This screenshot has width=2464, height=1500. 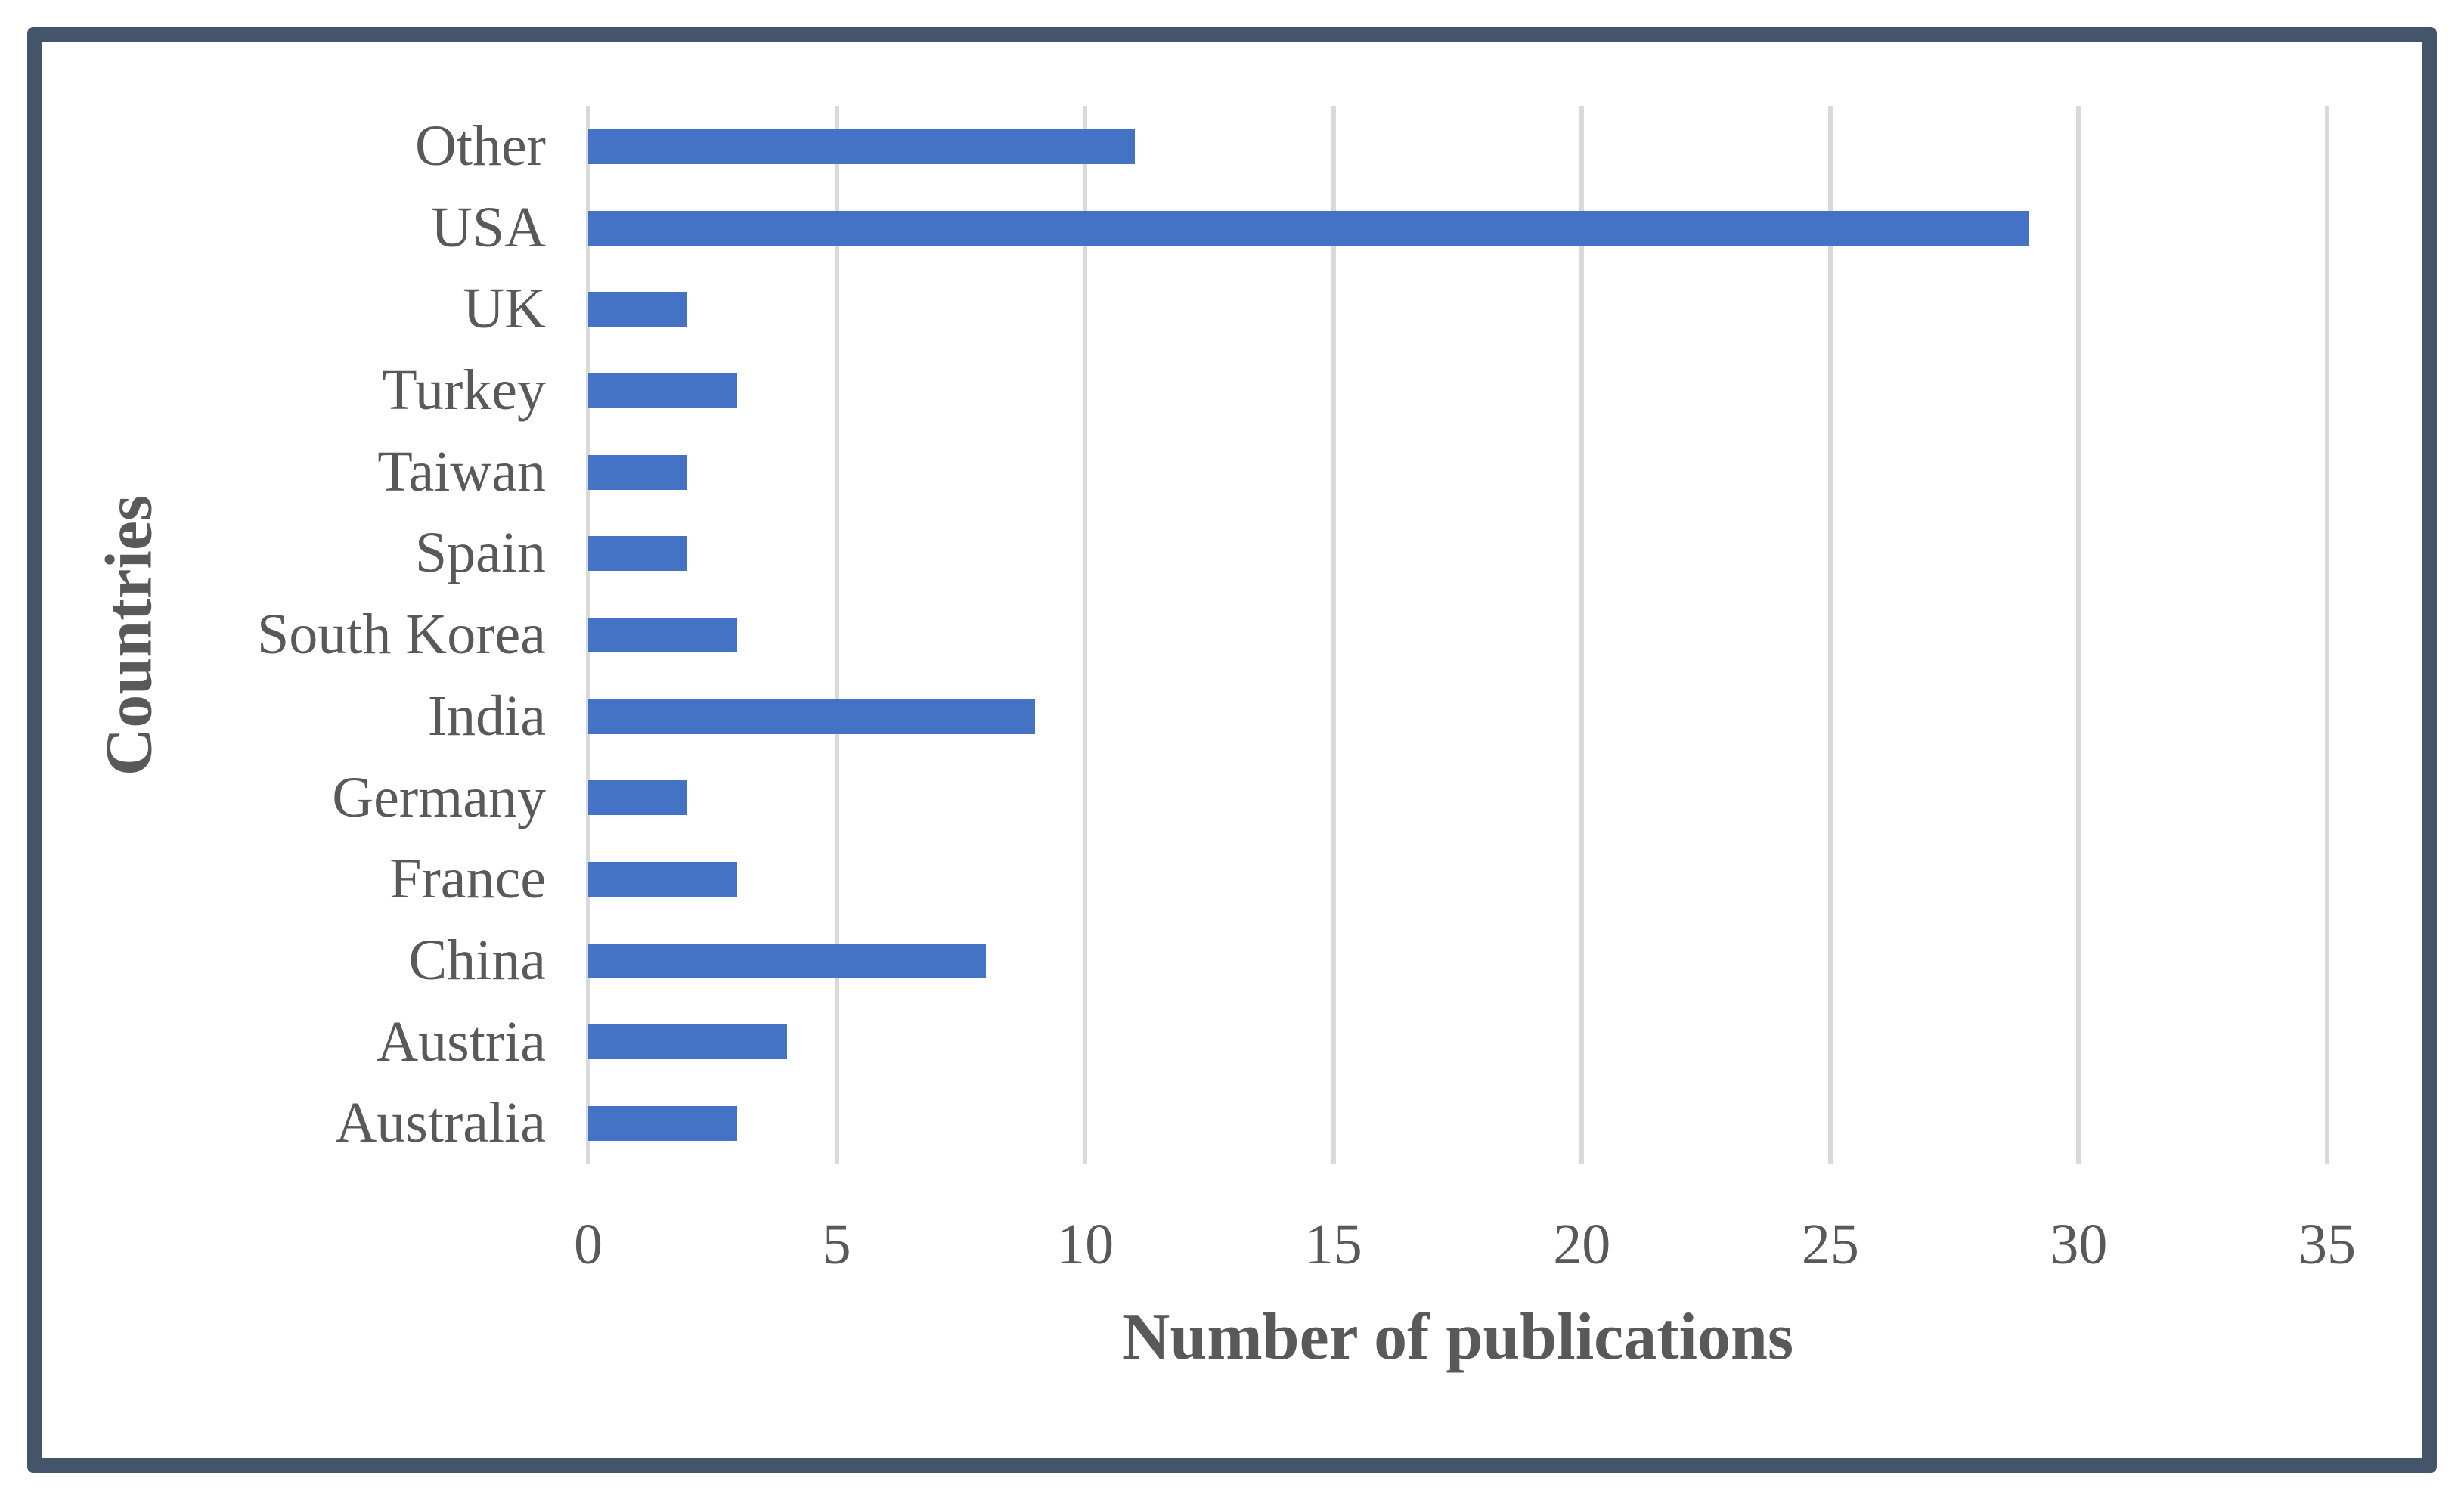 What do you see at coordinates (663, 879) in the screenshot?
I see `bar-france` at bounding box center [663, 879].